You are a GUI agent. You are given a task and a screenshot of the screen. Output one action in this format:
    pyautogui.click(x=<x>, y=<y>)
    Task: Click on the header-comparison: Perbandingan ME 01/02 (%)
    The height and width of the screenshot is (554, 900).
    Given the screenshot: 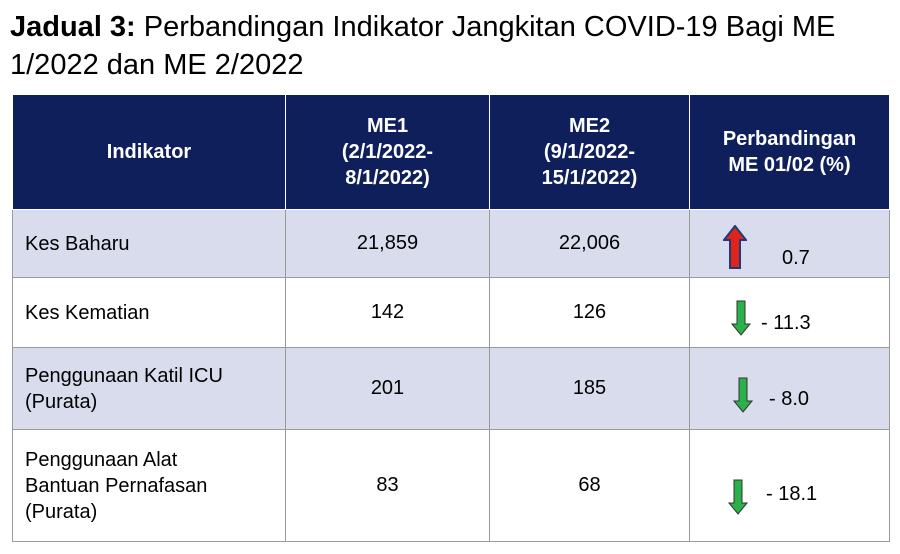 What is the action you would take?
    pyautogui.click(x=789, y=152)
    